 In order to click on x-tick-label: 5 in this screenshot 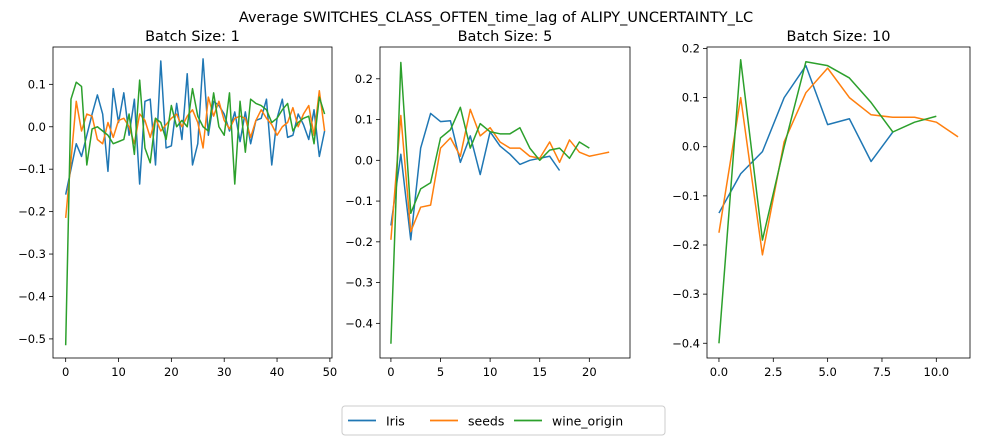, I will do `click(440, 372)`.